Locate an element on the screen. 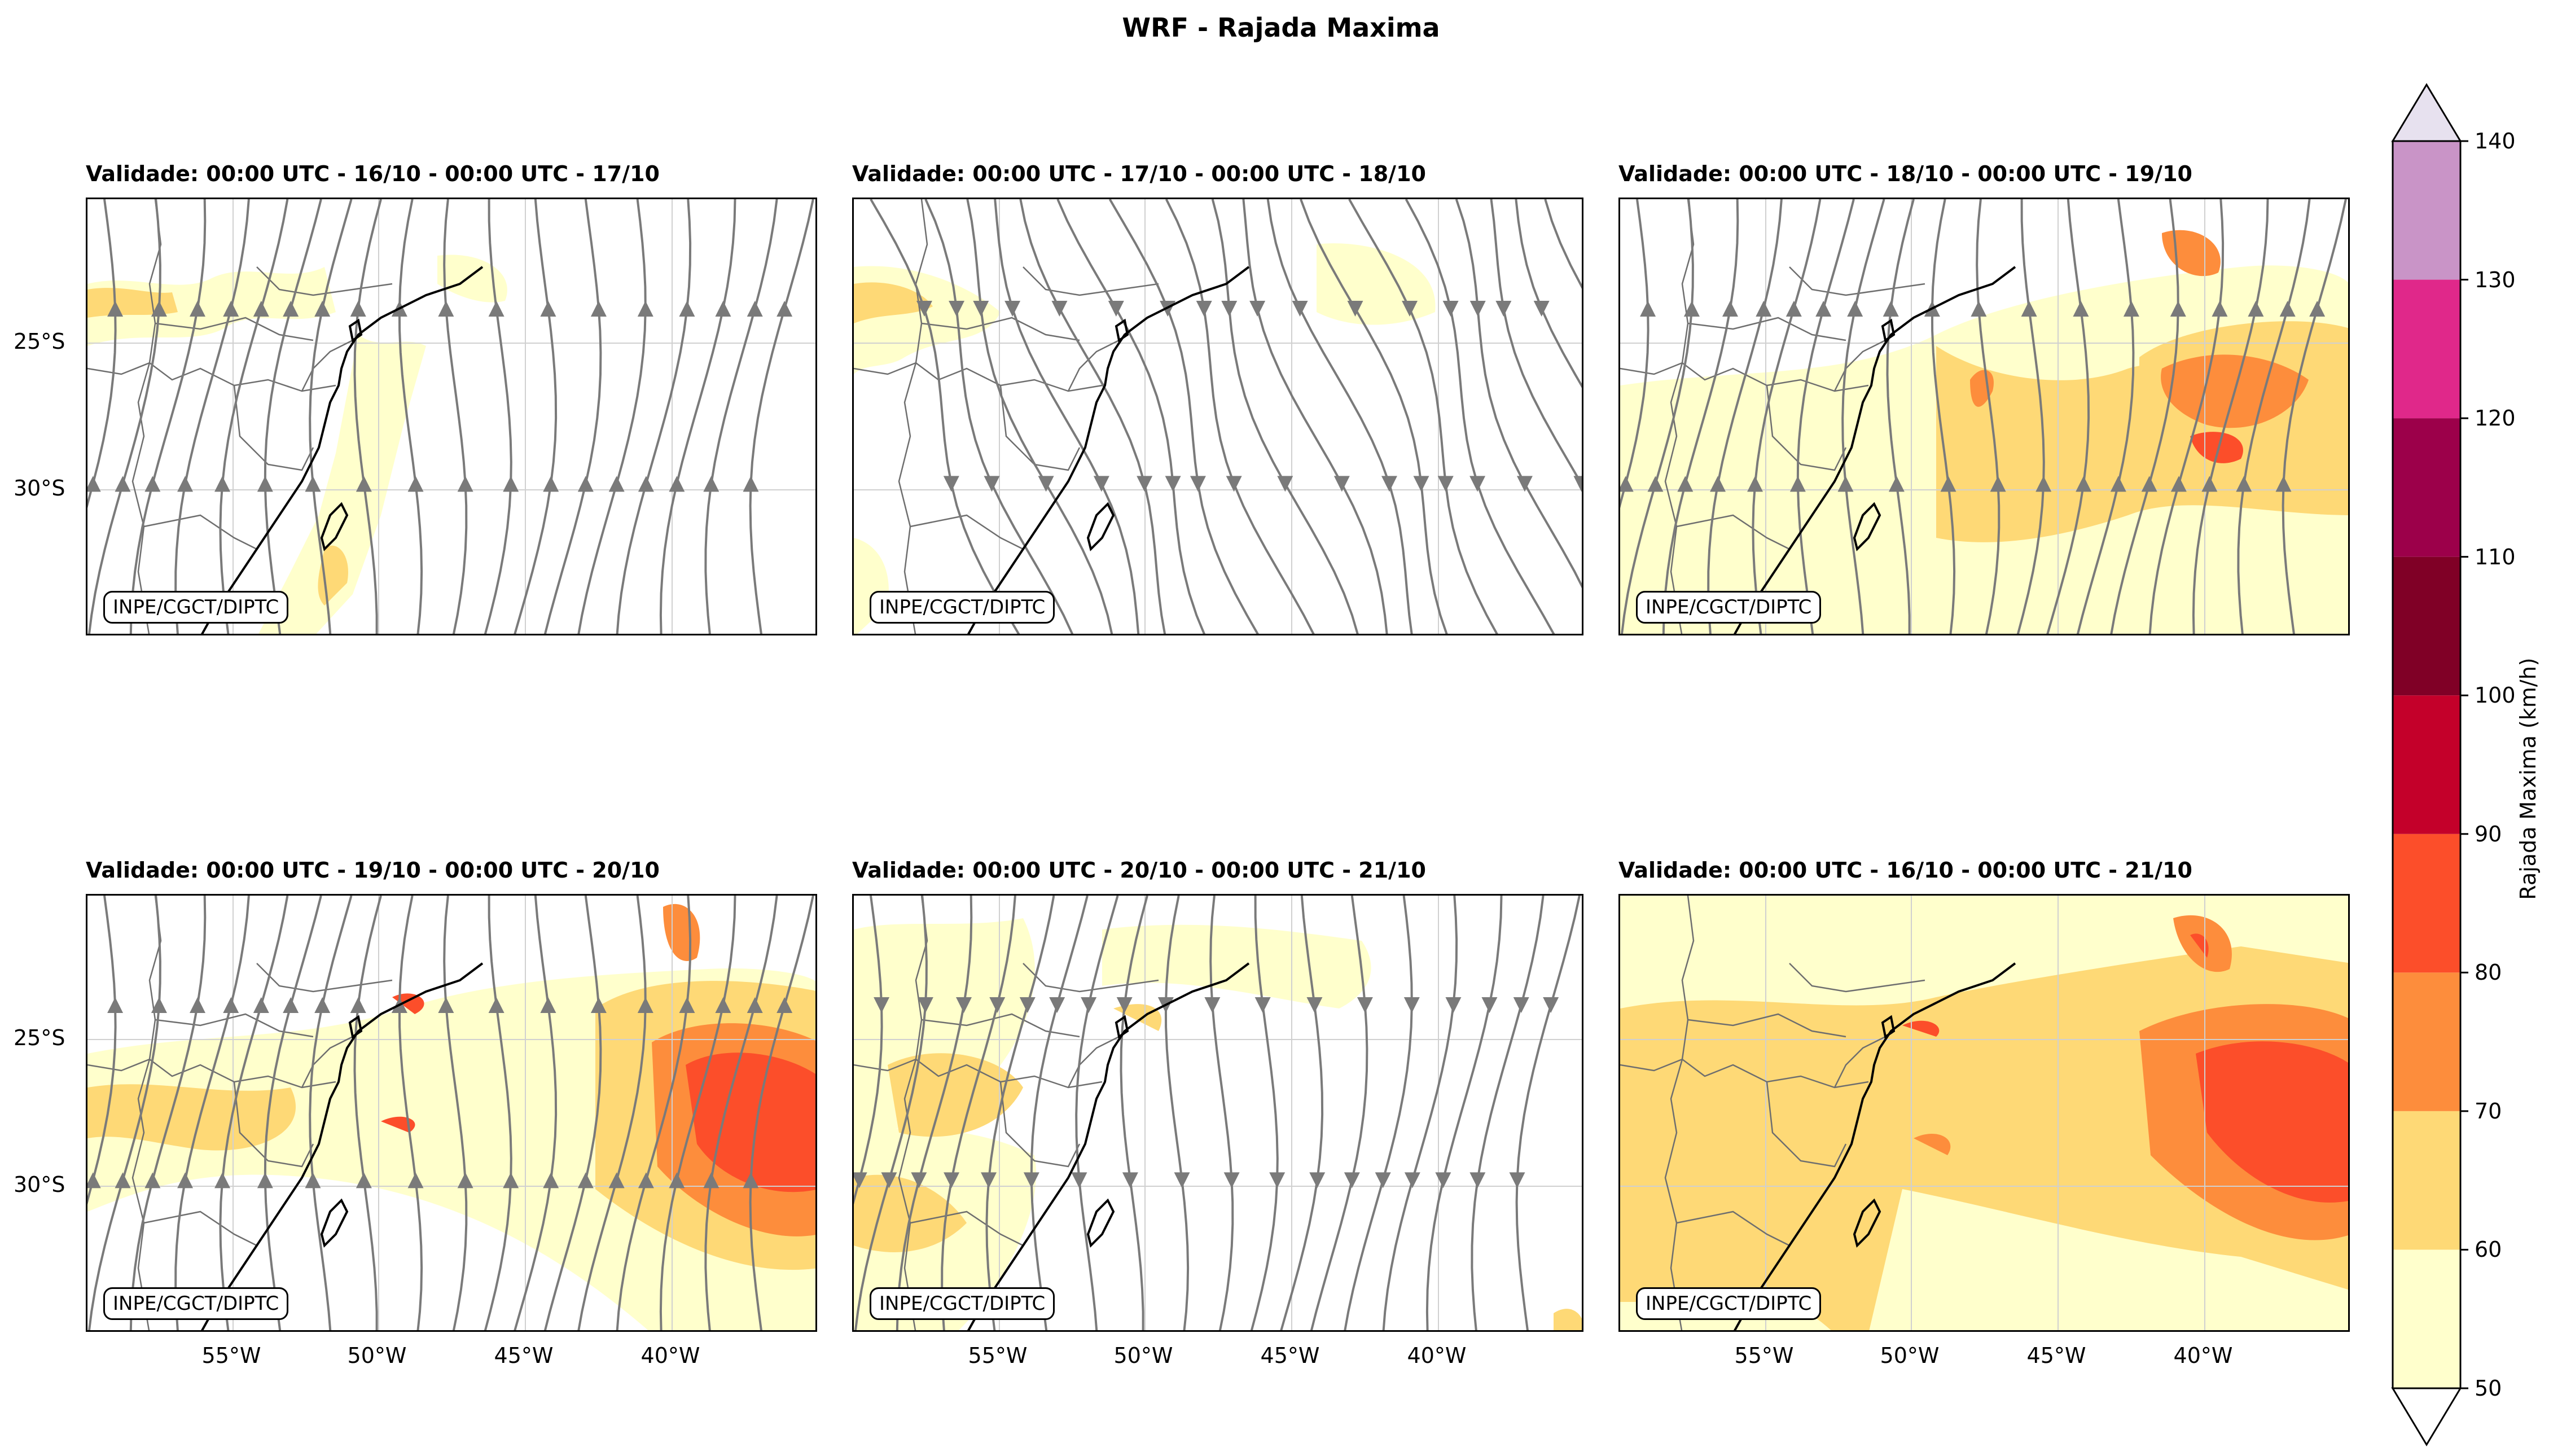 Image resolution: width=2562 pixels, height=1456 pixels. colorbar-tick-label: 110 is located at coordinates (2495, 556).